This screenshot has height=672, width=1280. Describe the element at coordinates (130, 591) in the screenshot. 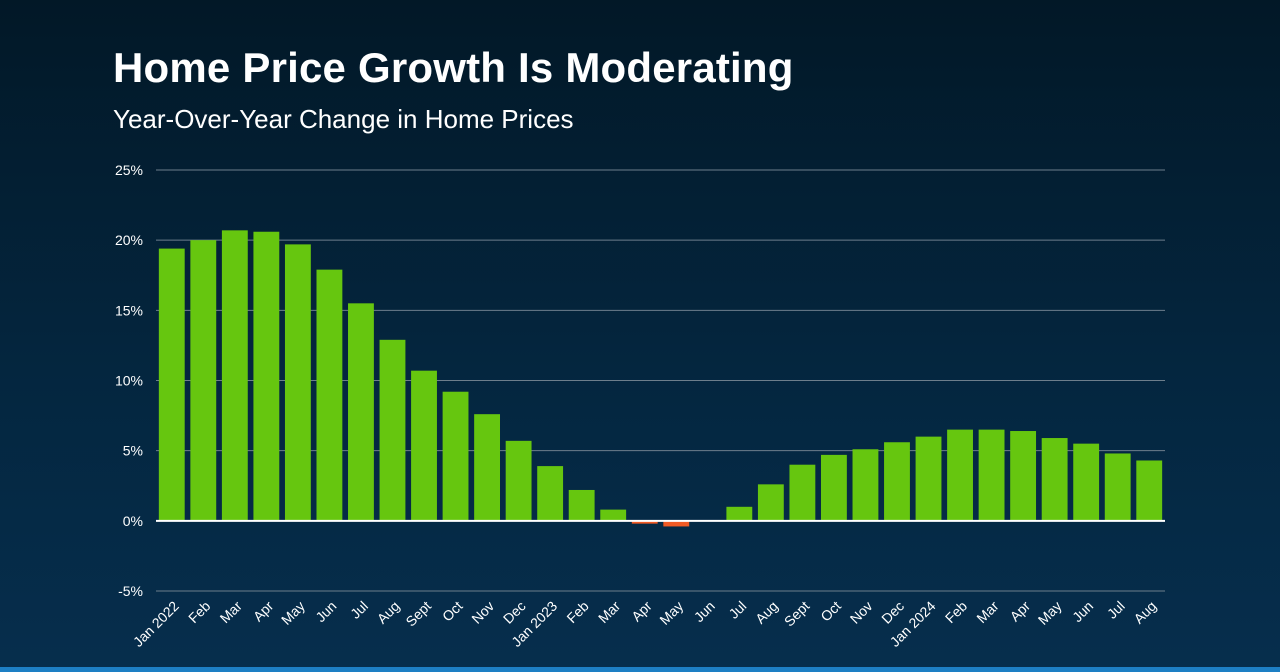

I see `y-tick-label: -5%` at that location.